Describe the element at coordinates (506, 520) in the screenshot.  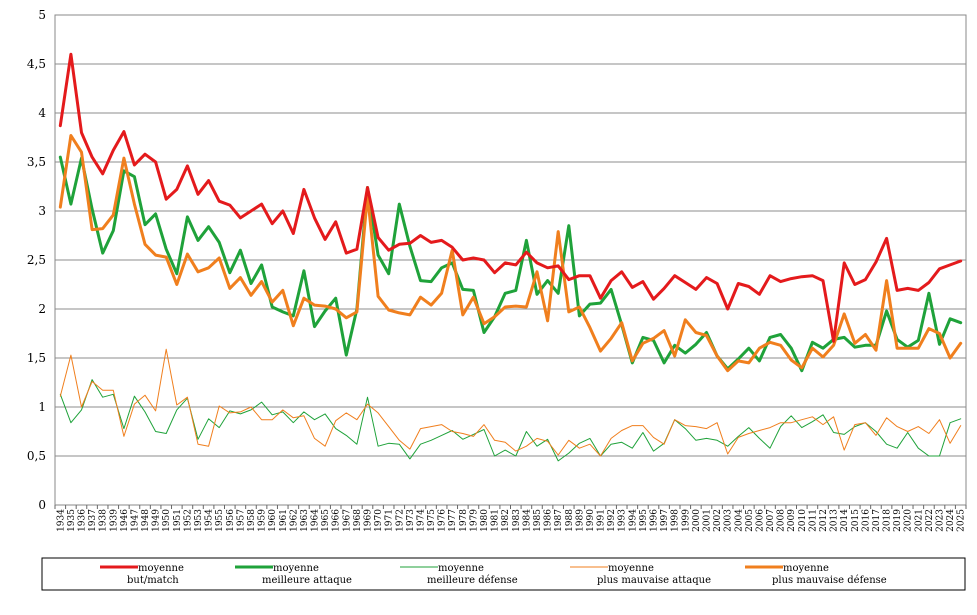
I see `x-tick-label: 1982` at that location.